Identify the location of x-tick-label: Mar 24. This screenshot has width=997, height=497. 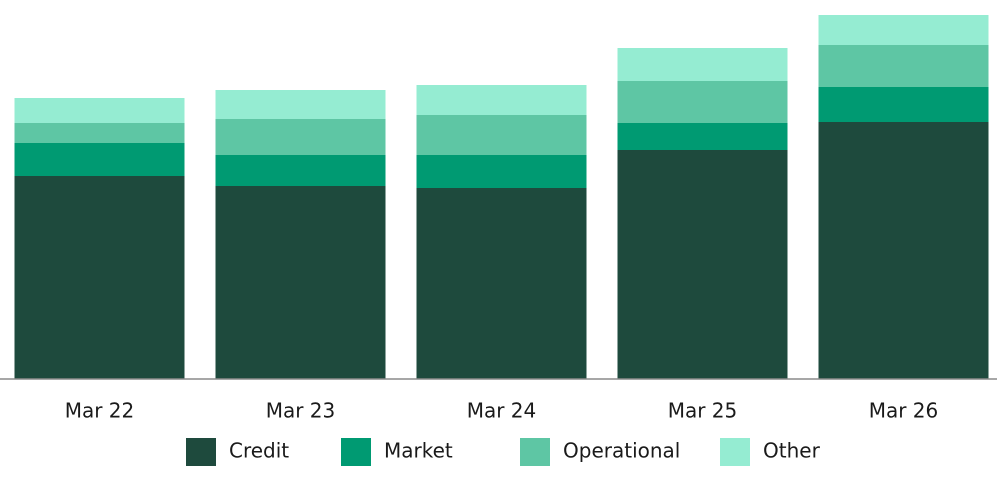
(502, 411).